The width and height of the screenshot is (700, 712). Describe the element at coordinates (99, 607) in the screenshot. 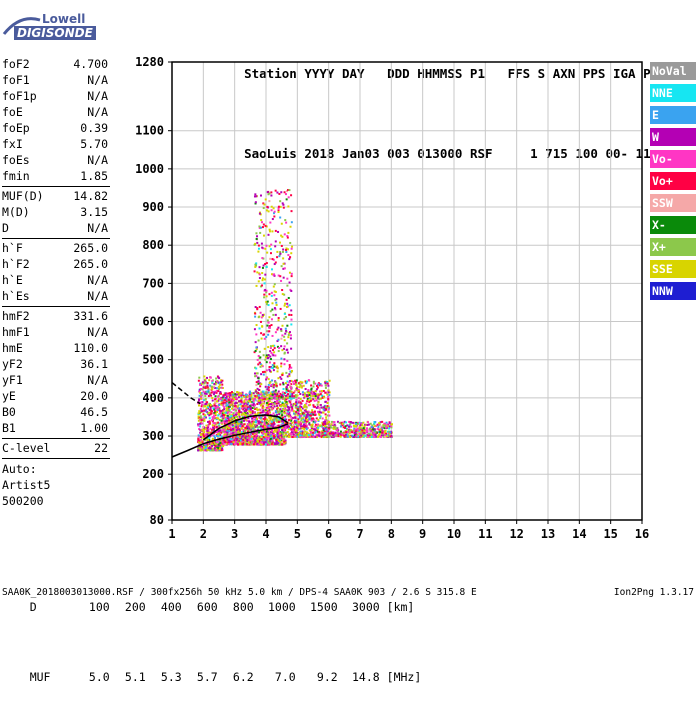

I see `distance-cell: 100` at that location.